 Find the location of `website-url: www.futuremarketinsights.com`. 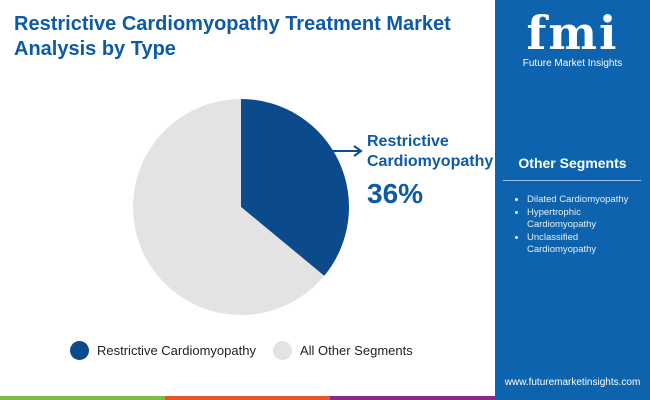

website-url: www.futuremarketinsights.com is located at coordinates (572, 382).